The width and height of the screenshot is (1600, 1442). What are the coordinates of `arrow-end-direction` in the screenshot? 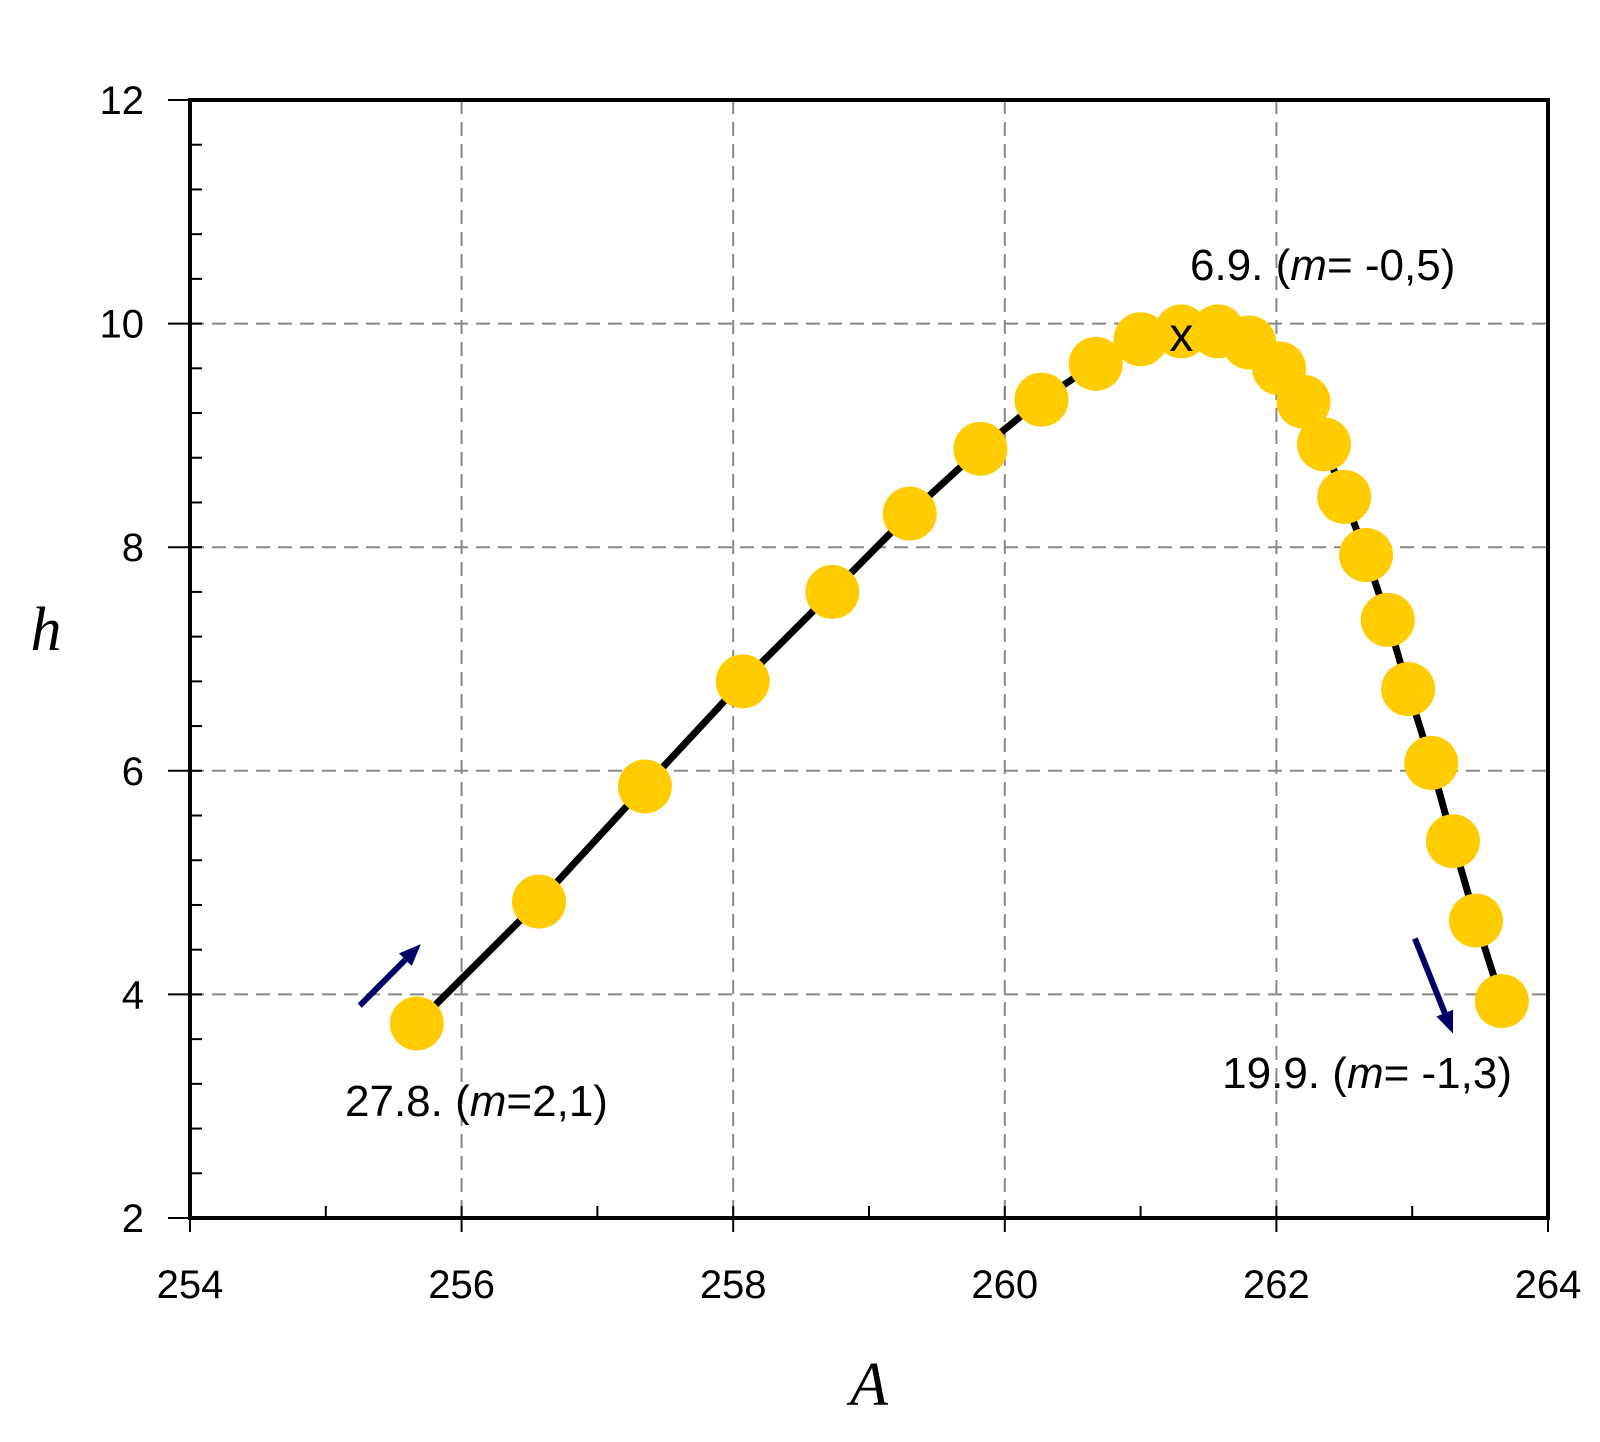 It's located at (1433, 985).